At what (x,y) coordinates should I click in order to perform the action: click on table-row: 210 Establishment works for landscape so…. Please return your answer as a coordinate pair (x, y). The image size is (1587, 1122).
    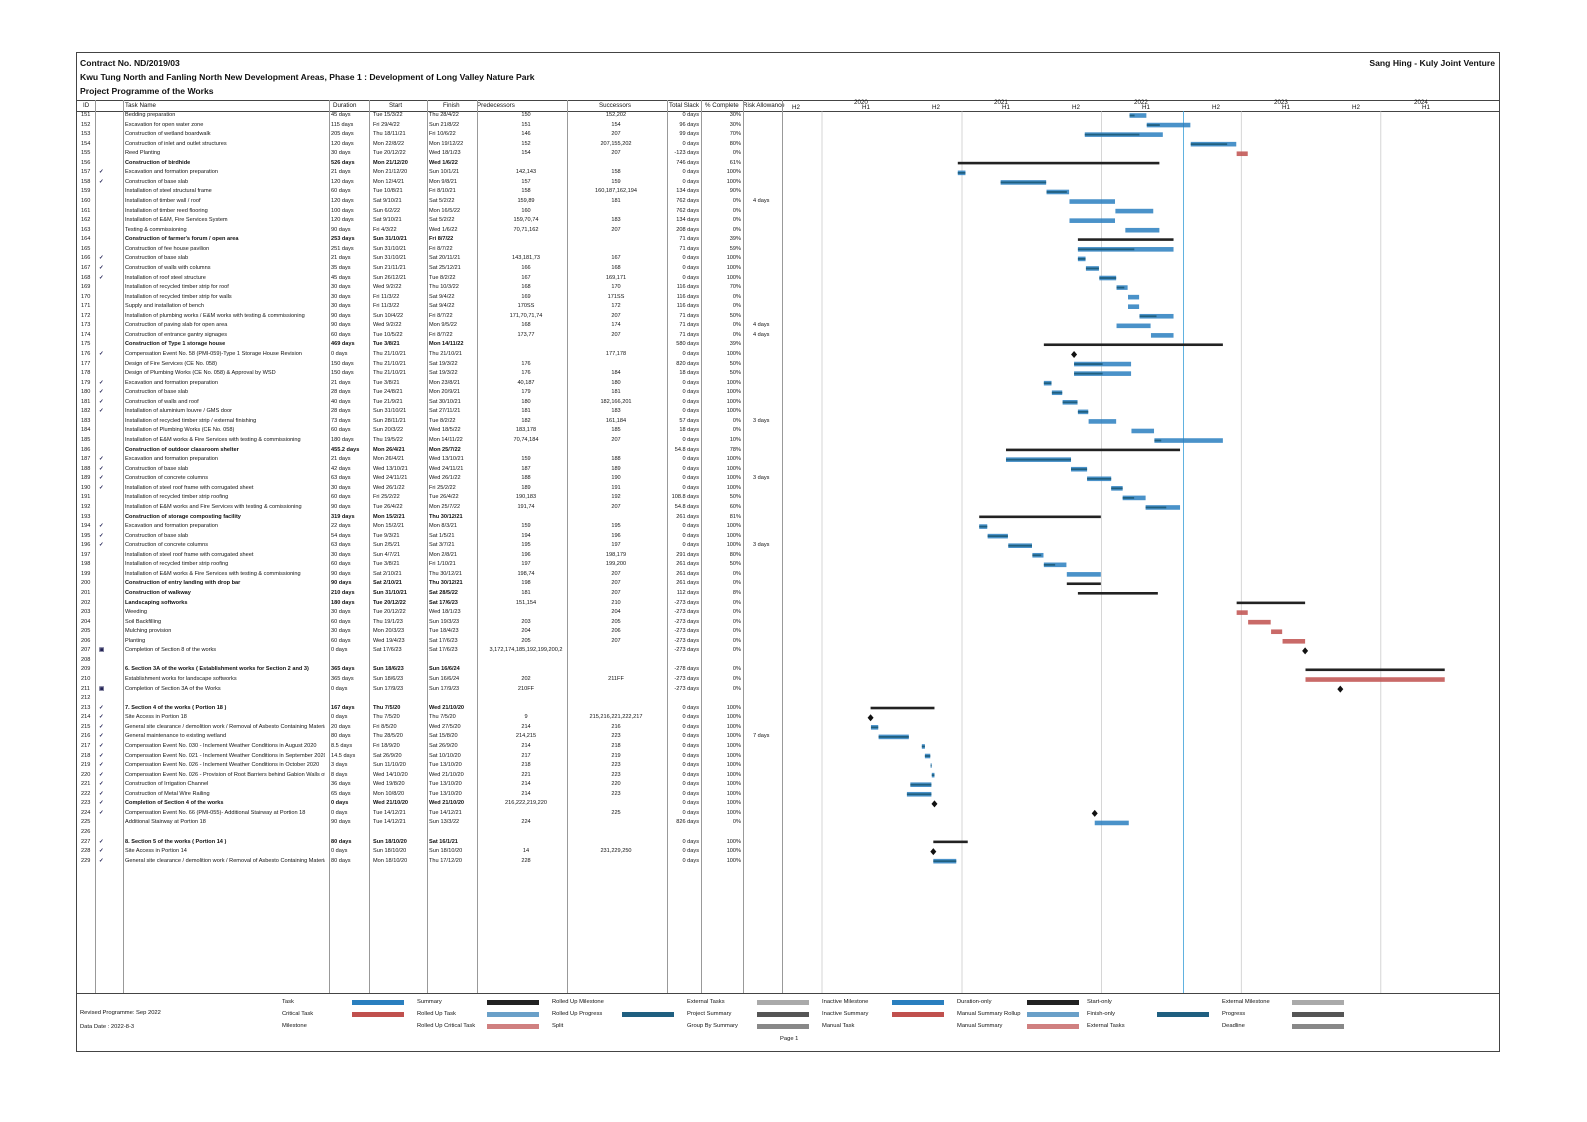
    Looking at the image, I should click on (429, 679).